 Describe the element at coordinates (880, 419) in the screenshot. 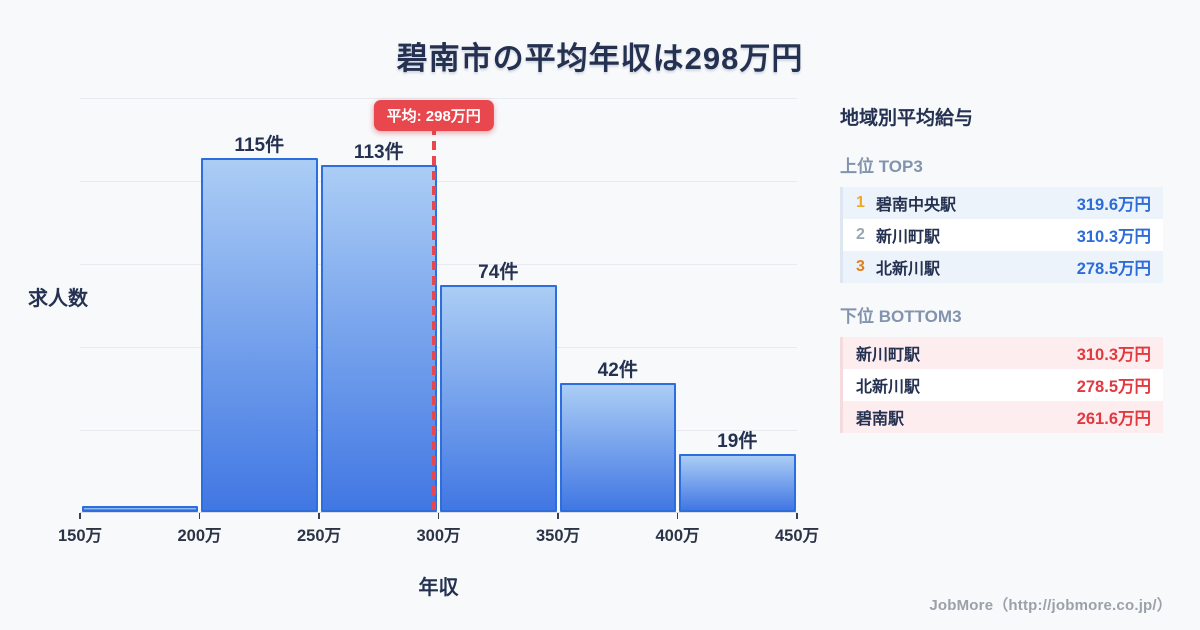

I see `station-name: 碧南駅` at that location.